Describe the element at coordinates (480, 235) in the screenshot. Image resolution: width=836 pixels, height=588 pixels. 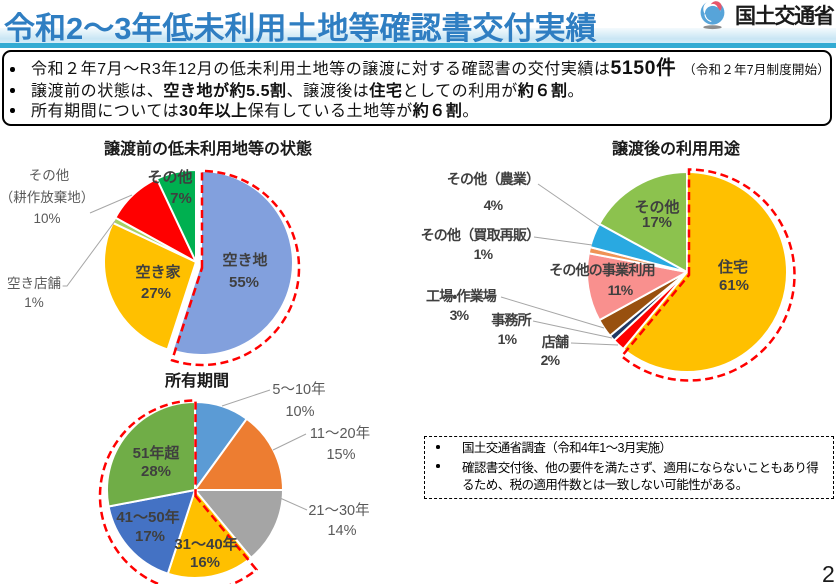
I see `svg-text: その他（買取再販）` at that location.